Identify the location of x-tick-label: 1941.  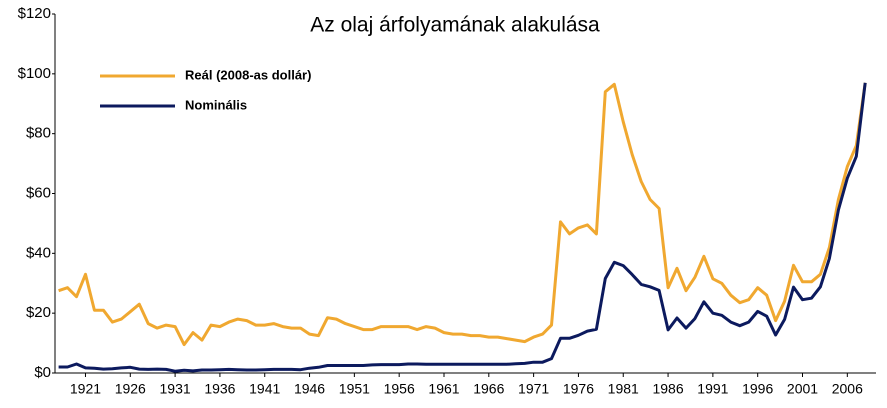
(264, 389).